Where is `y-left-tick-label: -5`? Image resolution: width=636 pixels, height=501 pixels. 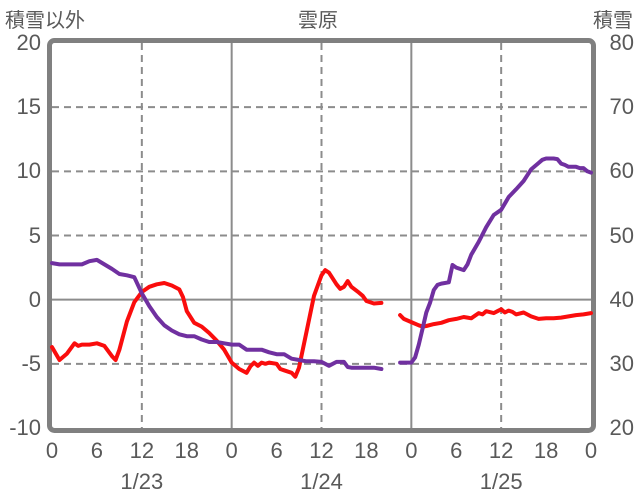 y-left-tick-label: -5 is located at coordinates (31, 363).